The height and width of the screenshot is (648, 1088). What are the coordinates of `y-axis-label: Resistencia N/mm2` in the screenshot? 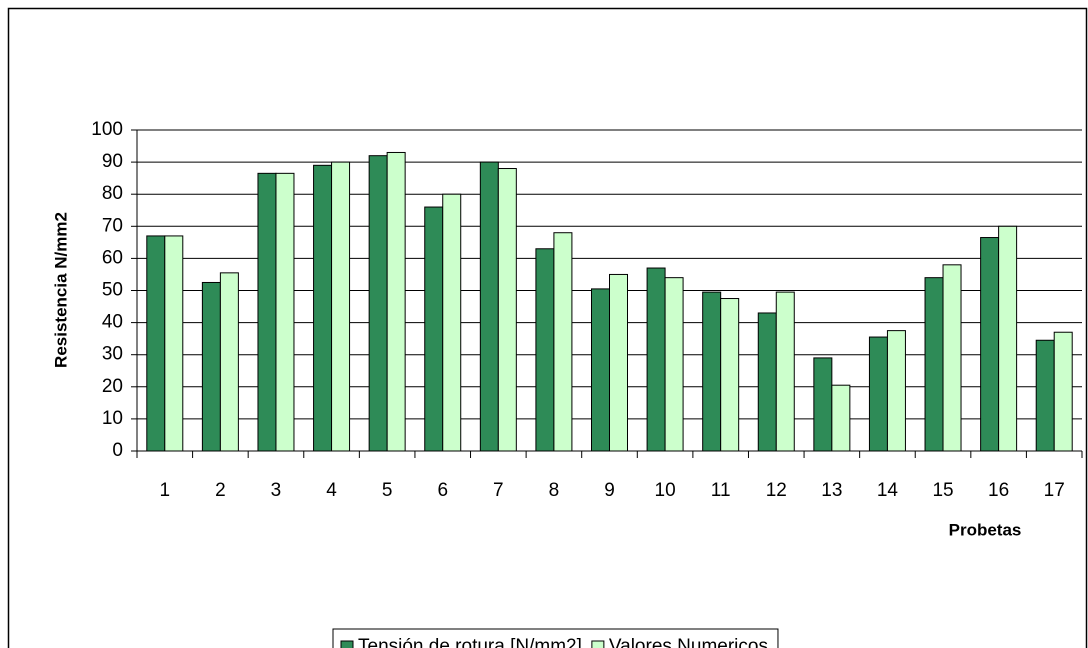 It's located at (60, 290).